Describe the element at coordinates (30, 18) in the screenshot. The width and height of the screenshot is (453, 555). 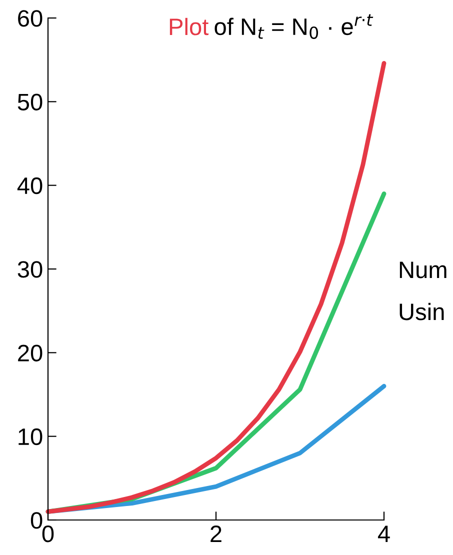
I see `y-tick-label: 60` at that location.